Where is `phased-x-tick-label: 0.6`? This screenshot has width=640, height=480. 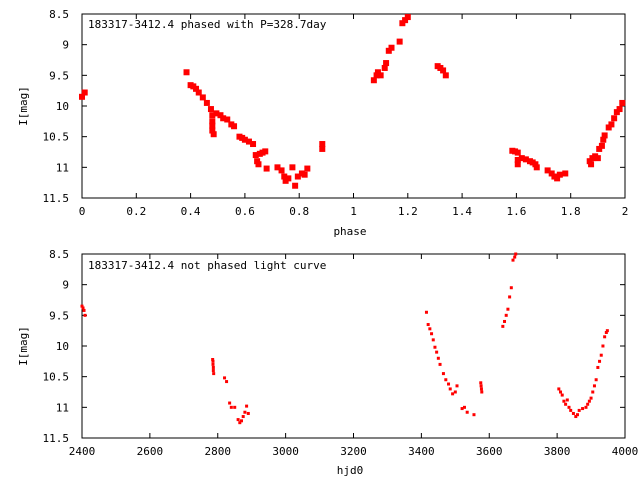 phased-x-tick-label: 0.6 is located at coordinates (245, 211).